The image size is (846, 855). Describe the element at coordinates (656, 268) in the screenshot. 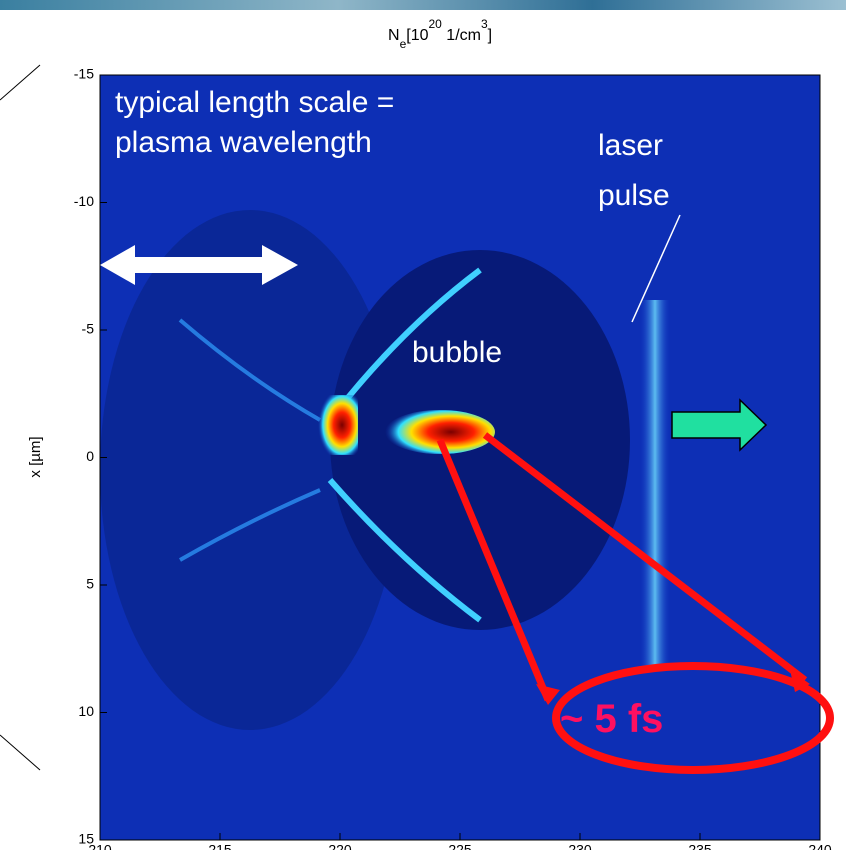

I see `pointer` at that location.